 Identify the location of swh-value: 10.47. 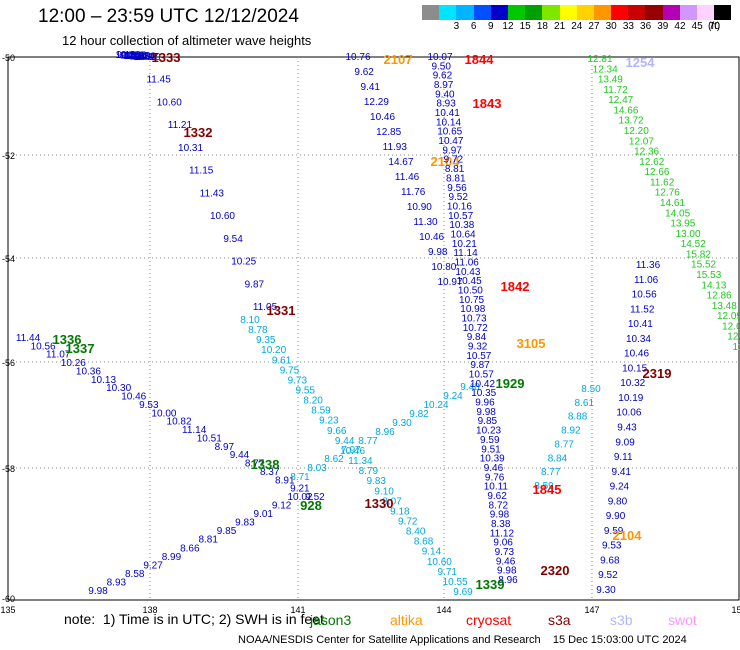
(450, 141).